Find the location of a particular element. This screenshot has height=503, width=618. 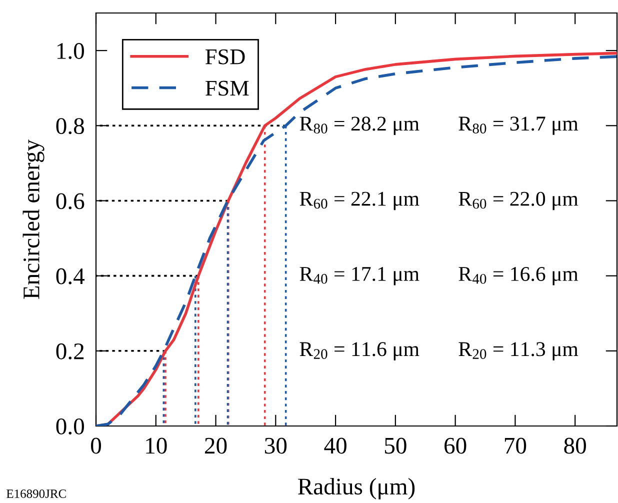

y-tick-label: 0.2 is located at coordinates (70, 351).